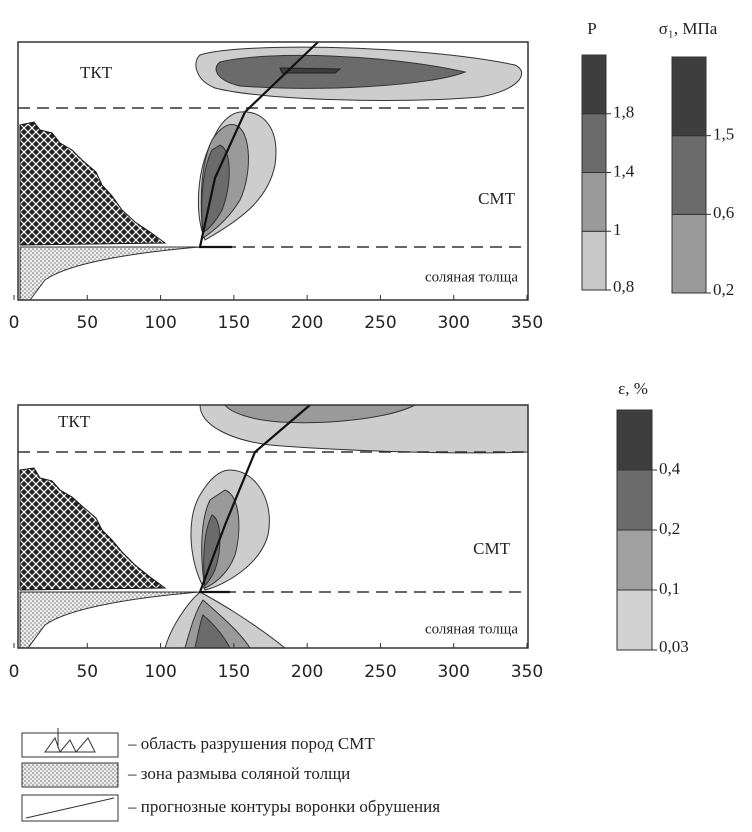 The width and height of the screenshot is (752, 832). What do you see at coordinates (251, 743) in the screenshot?
I see `legend-text: – область разрушения пород СМТ` at bounding box center [251, 743].